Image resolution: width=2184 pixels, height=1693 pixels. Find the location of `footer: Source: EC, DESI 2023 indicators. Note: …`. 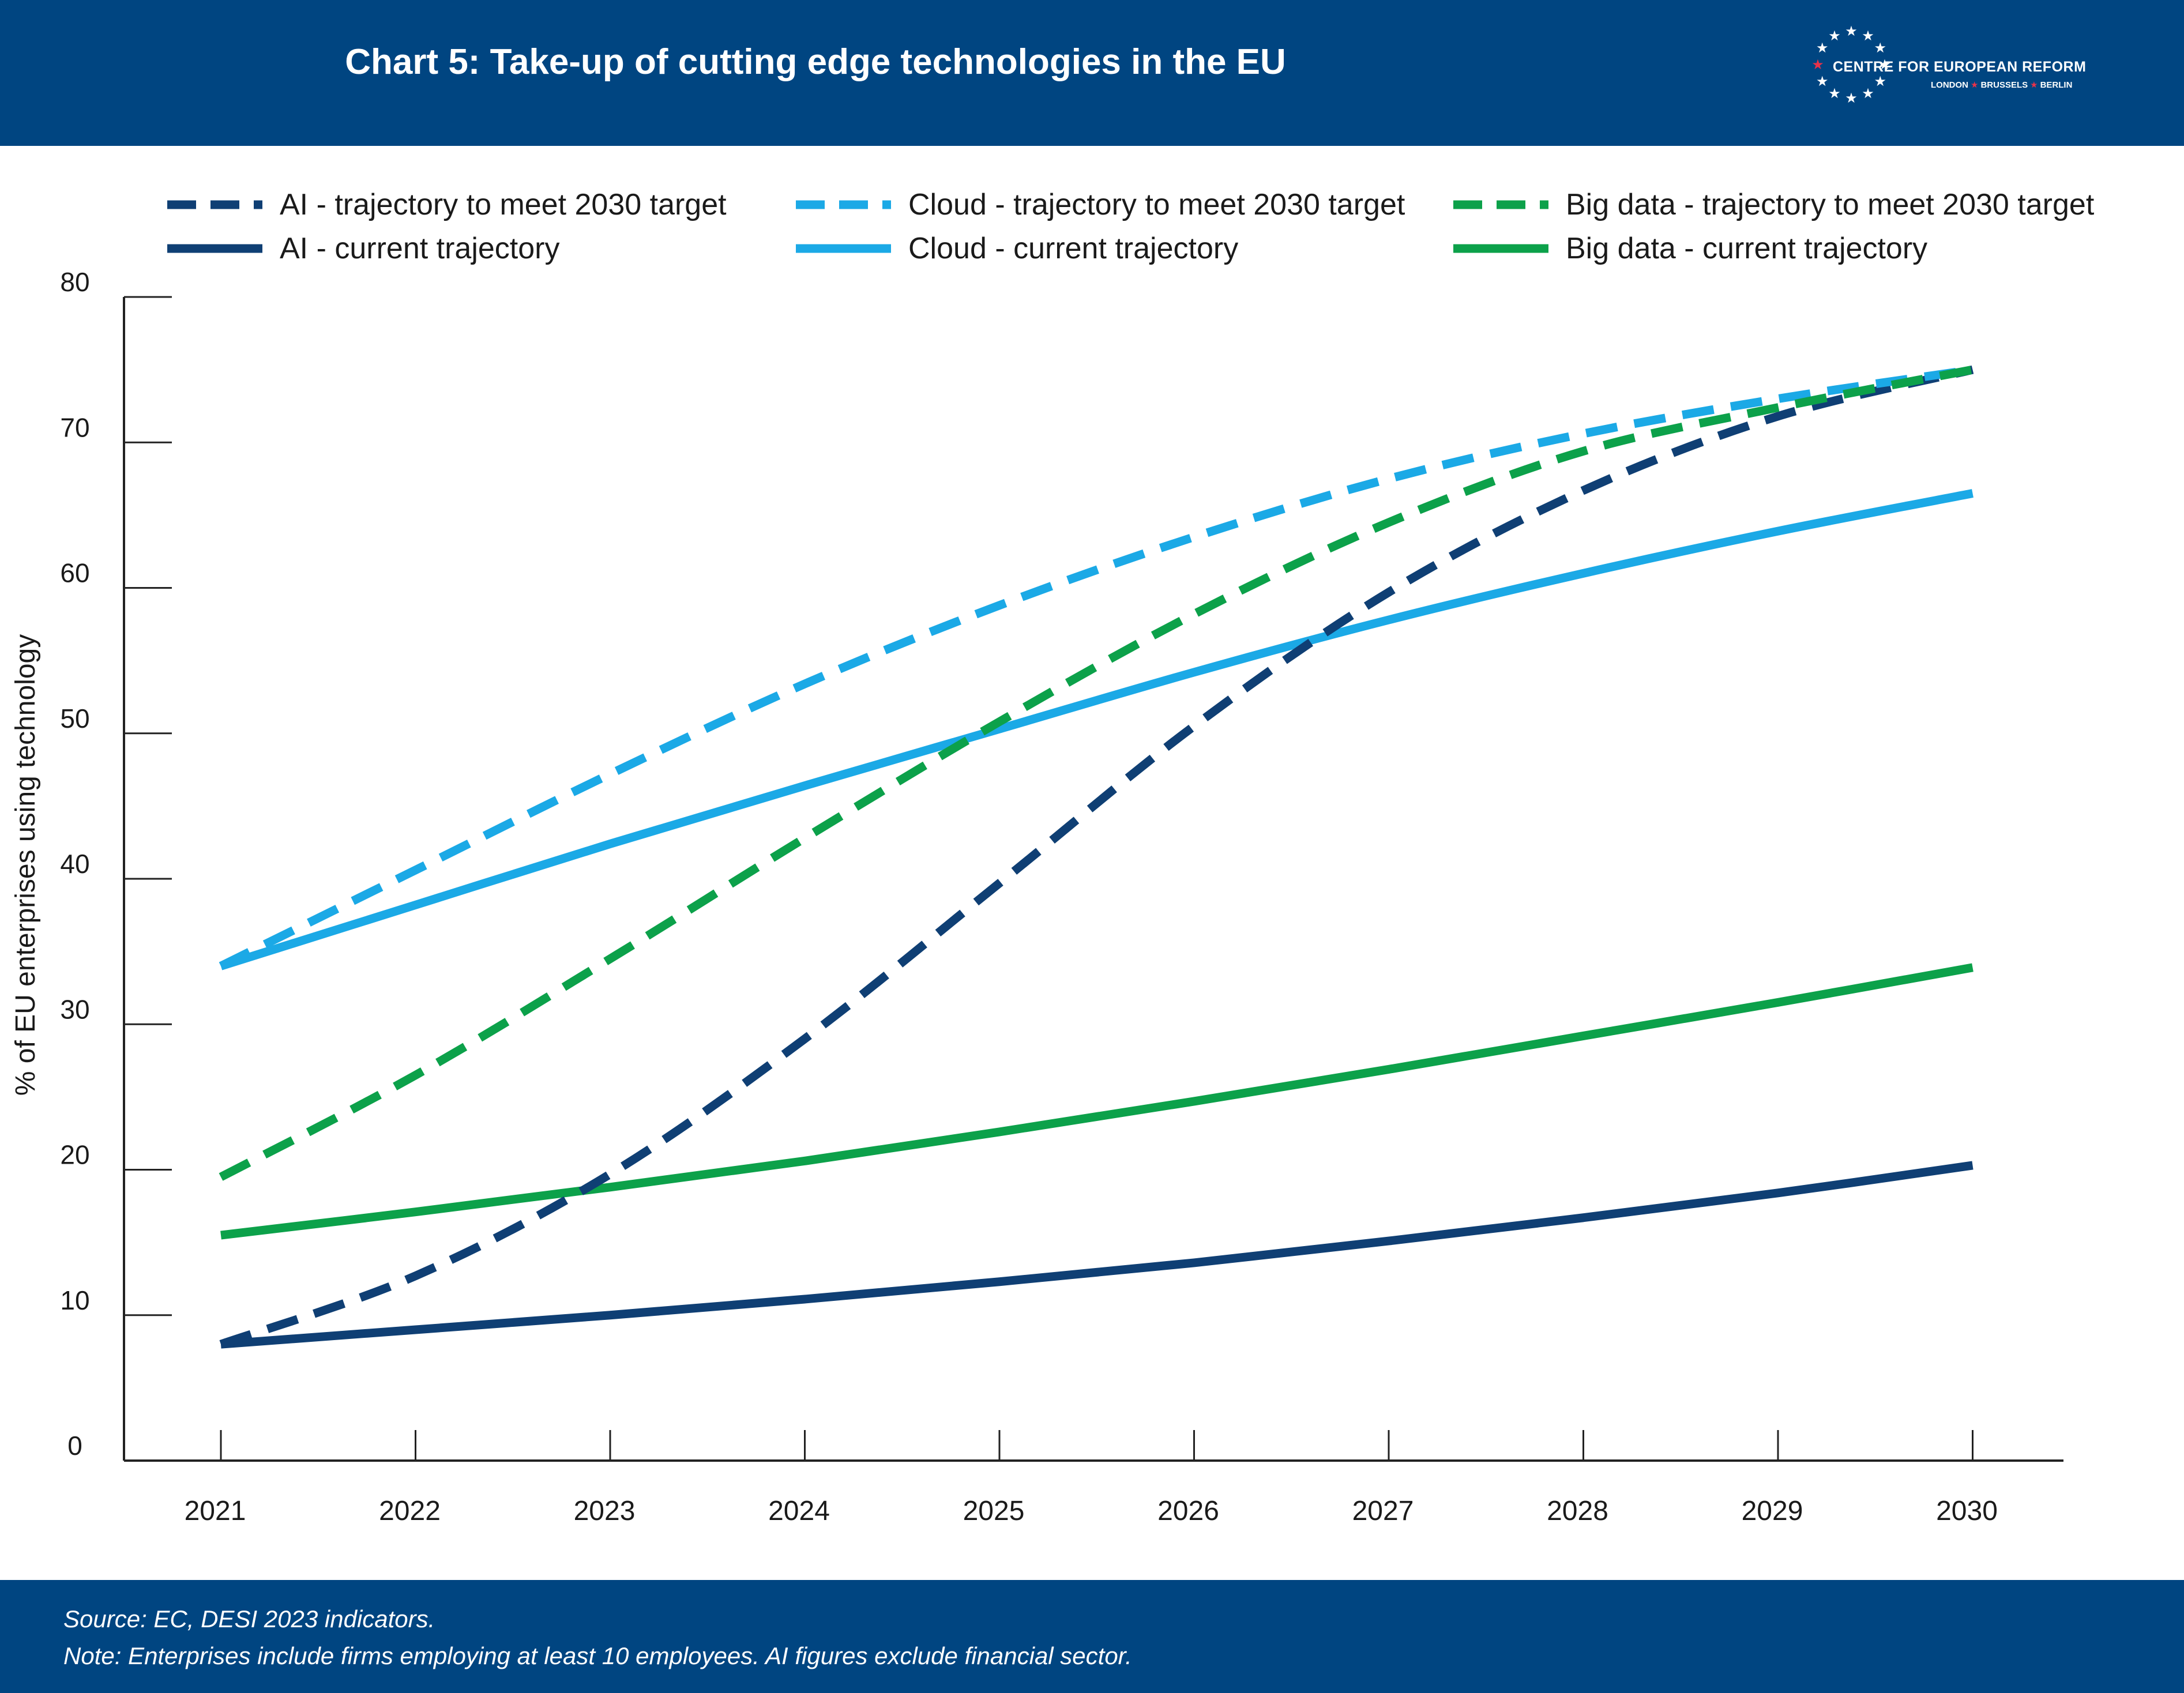

footer: Source: EC, DESI 2023 indicators. Note: … is located at coordinates (1092, 1636).